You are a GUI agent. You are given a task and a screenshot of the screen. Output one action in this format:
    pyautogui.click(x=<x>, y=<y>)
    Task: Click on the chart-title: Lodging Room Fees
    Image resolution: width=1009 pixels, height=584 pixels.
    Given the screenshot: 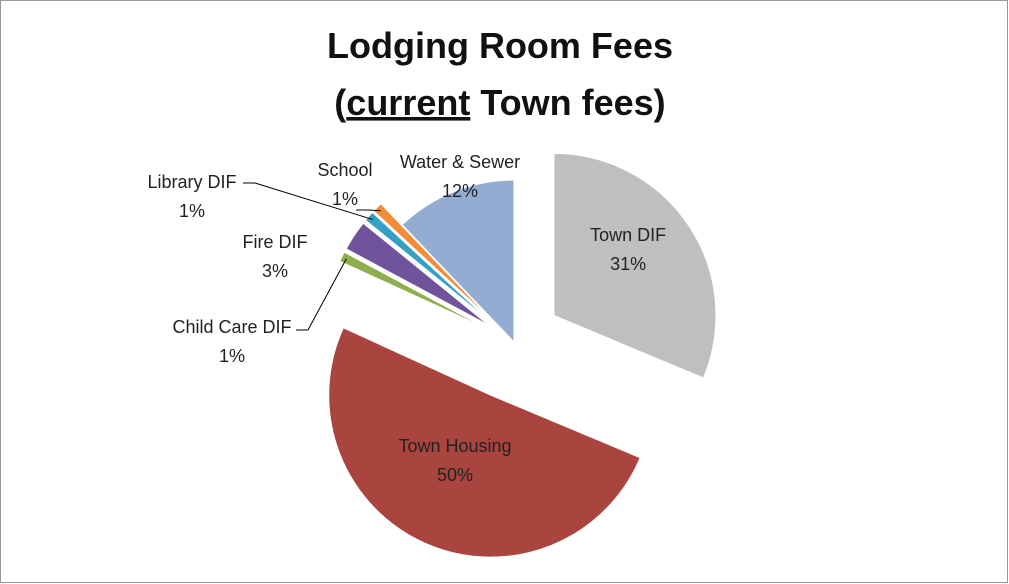 What is the action you would take?
    pyautogui.click(x=500, y=45)
    